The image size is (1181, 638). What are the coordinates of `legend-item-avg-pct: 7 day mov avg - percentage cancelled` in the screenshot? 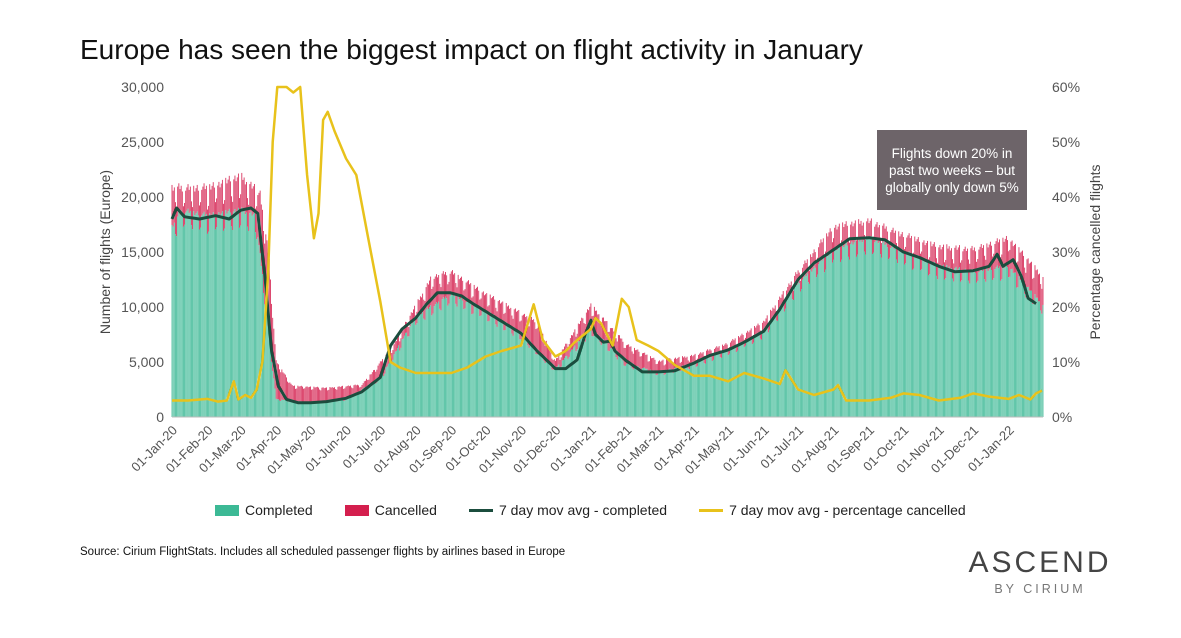 It's located at (832, 510).